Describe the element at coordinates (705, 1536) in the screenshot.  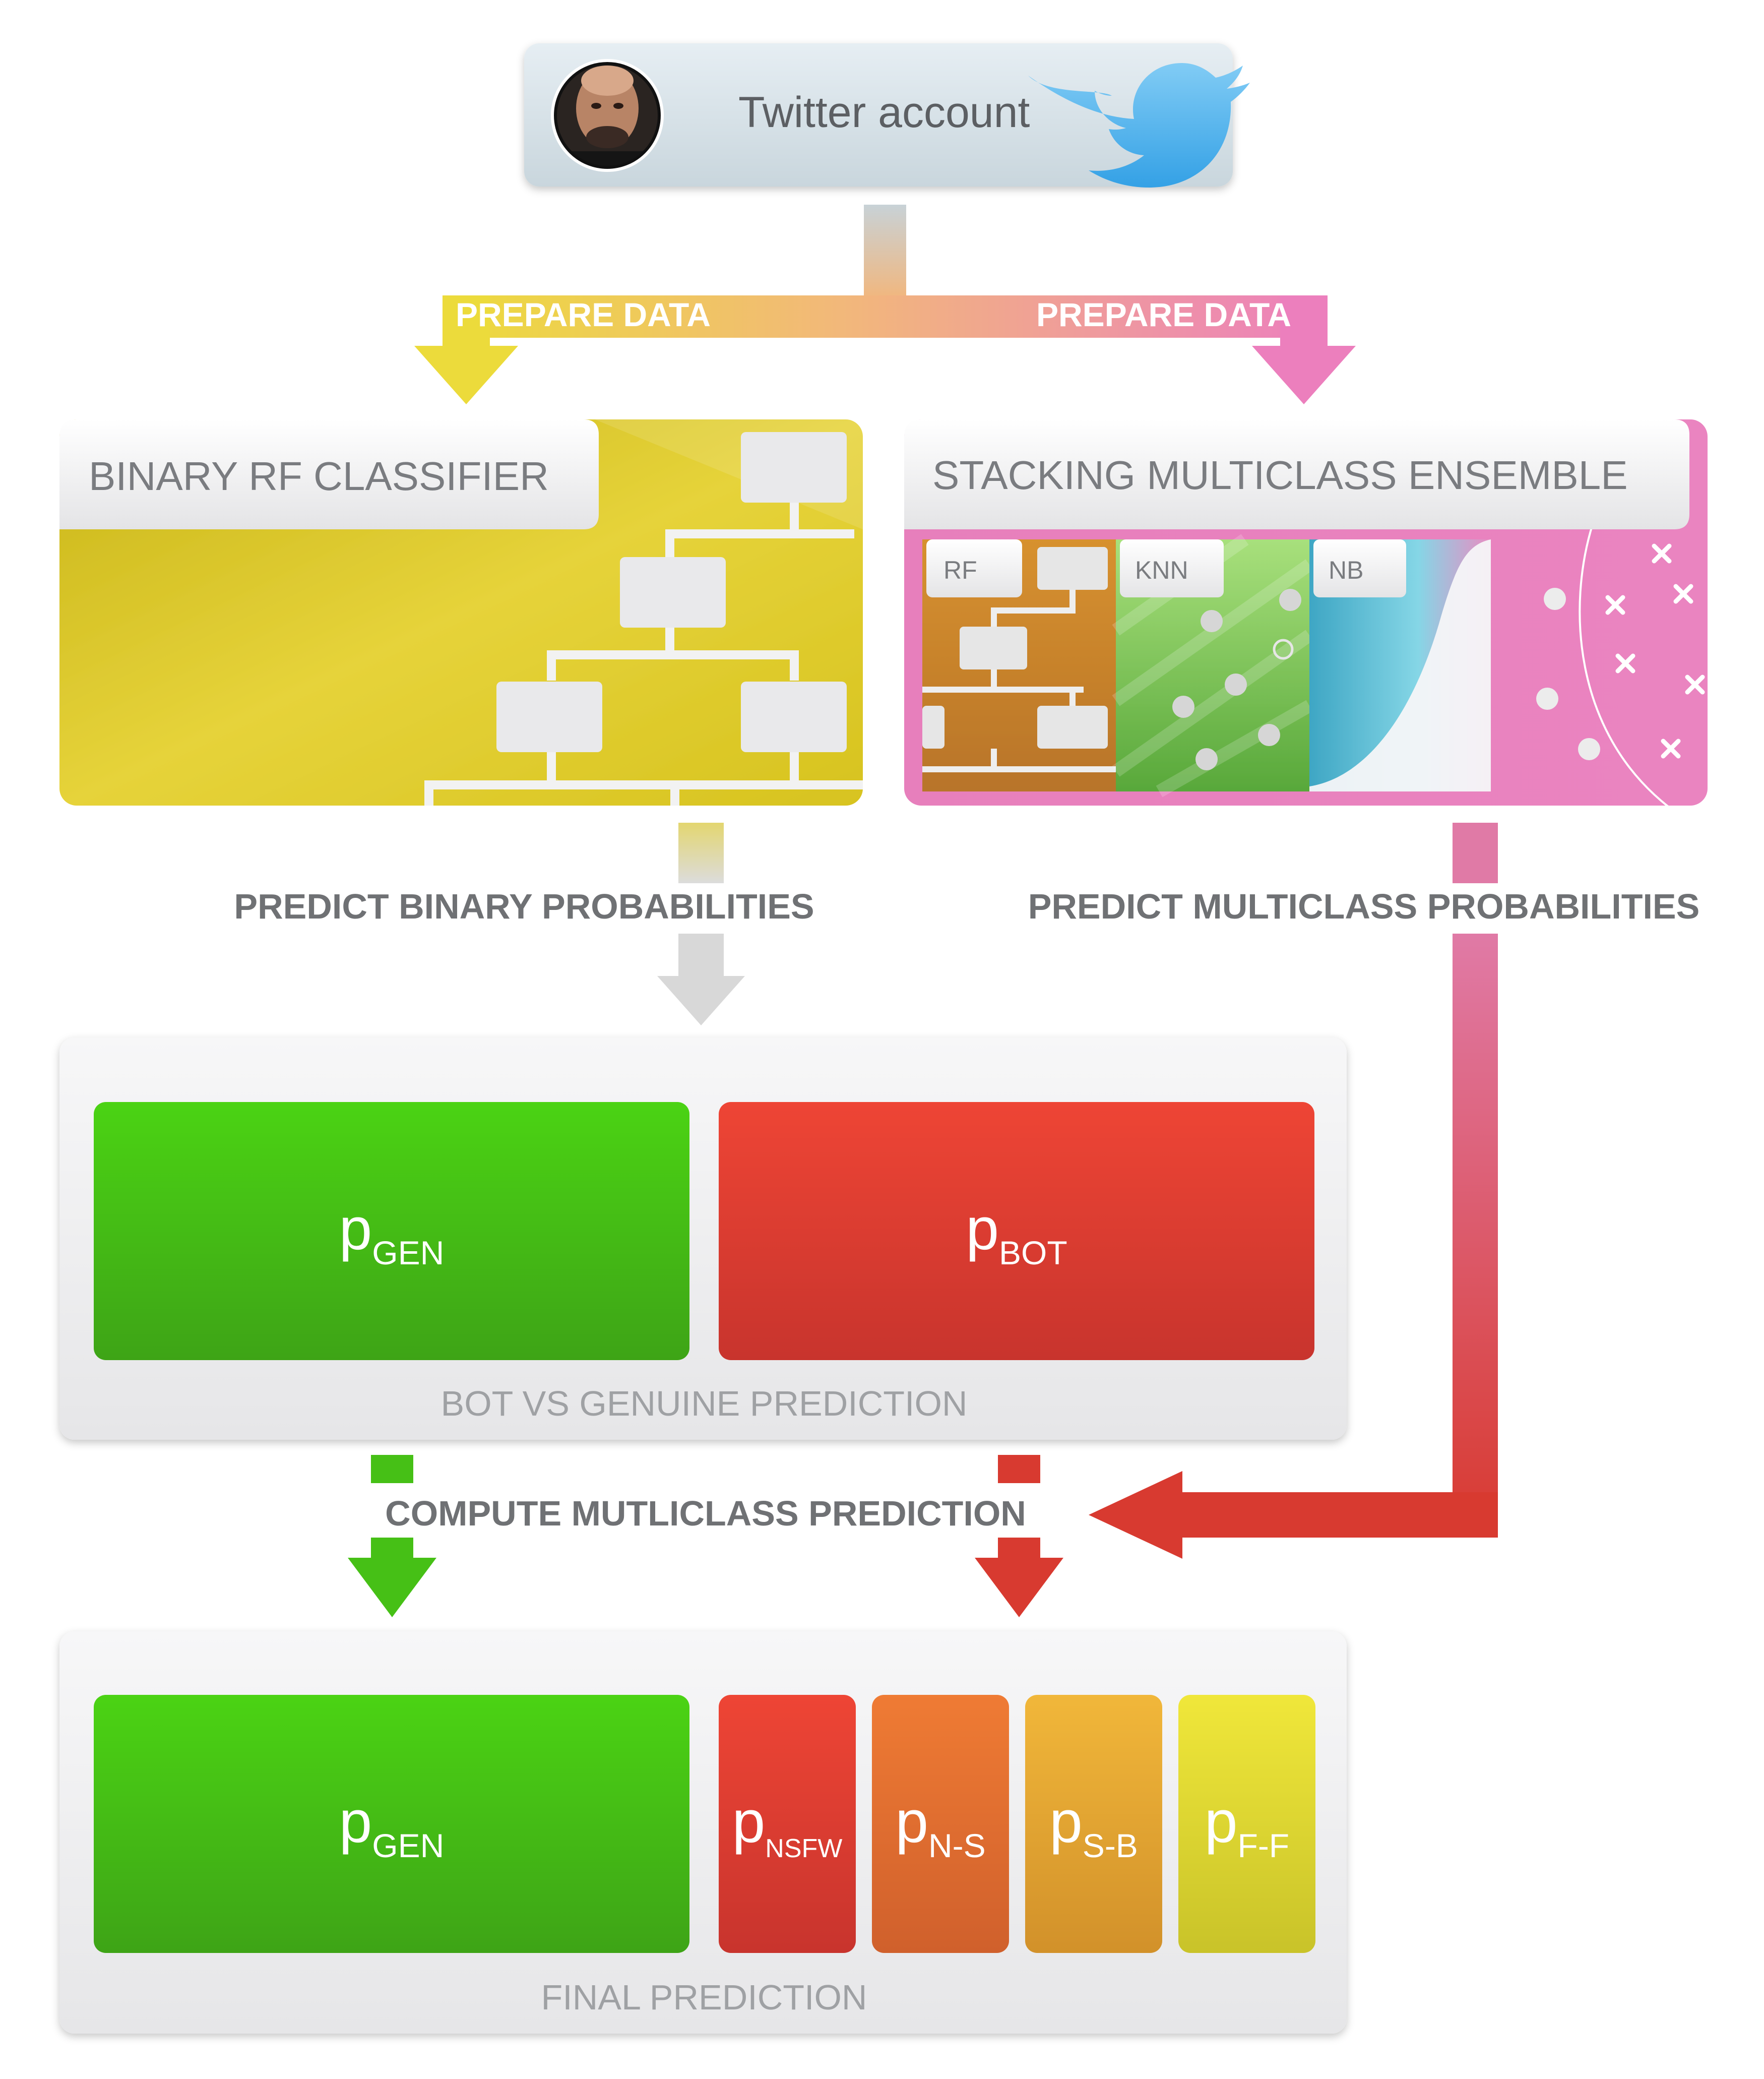
I see `compute-connector: COMPUTE MUTLICLASS PREDICTION` at that location.